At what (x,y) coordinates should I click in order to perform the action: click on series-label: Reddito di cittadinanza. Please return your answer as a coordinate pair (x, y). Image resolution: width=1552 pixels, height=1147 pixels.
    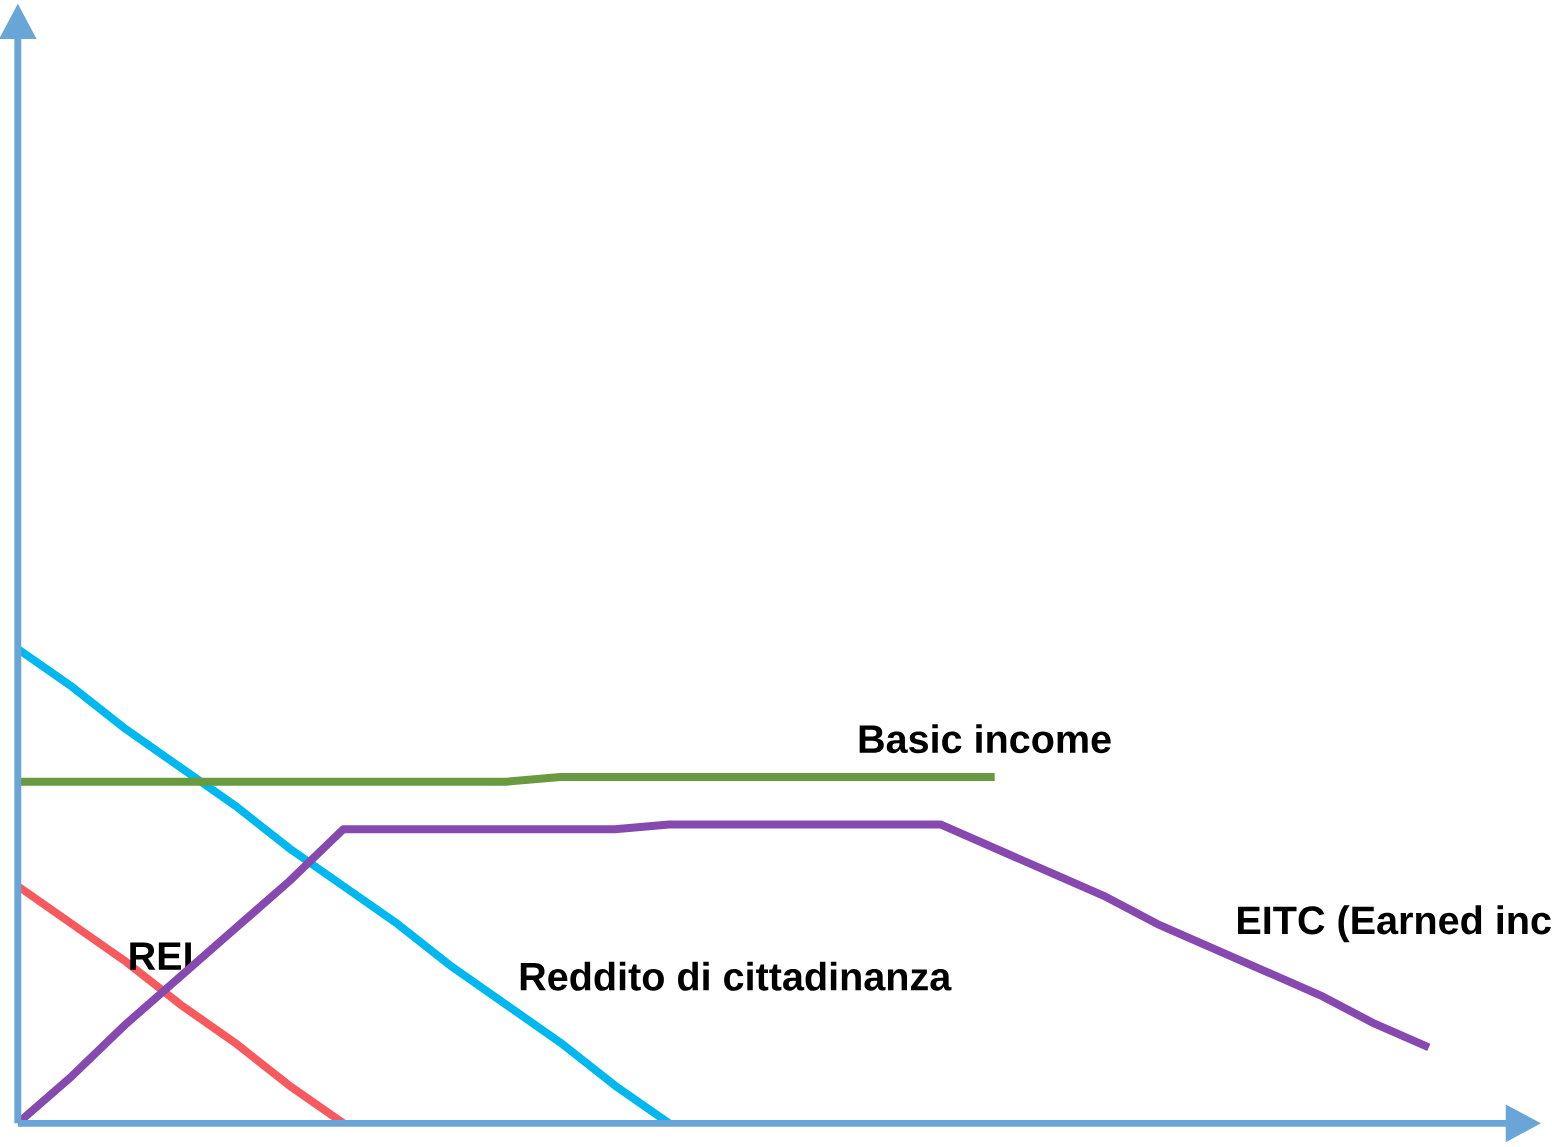
    Looking at the image, I should click on (736, 976).